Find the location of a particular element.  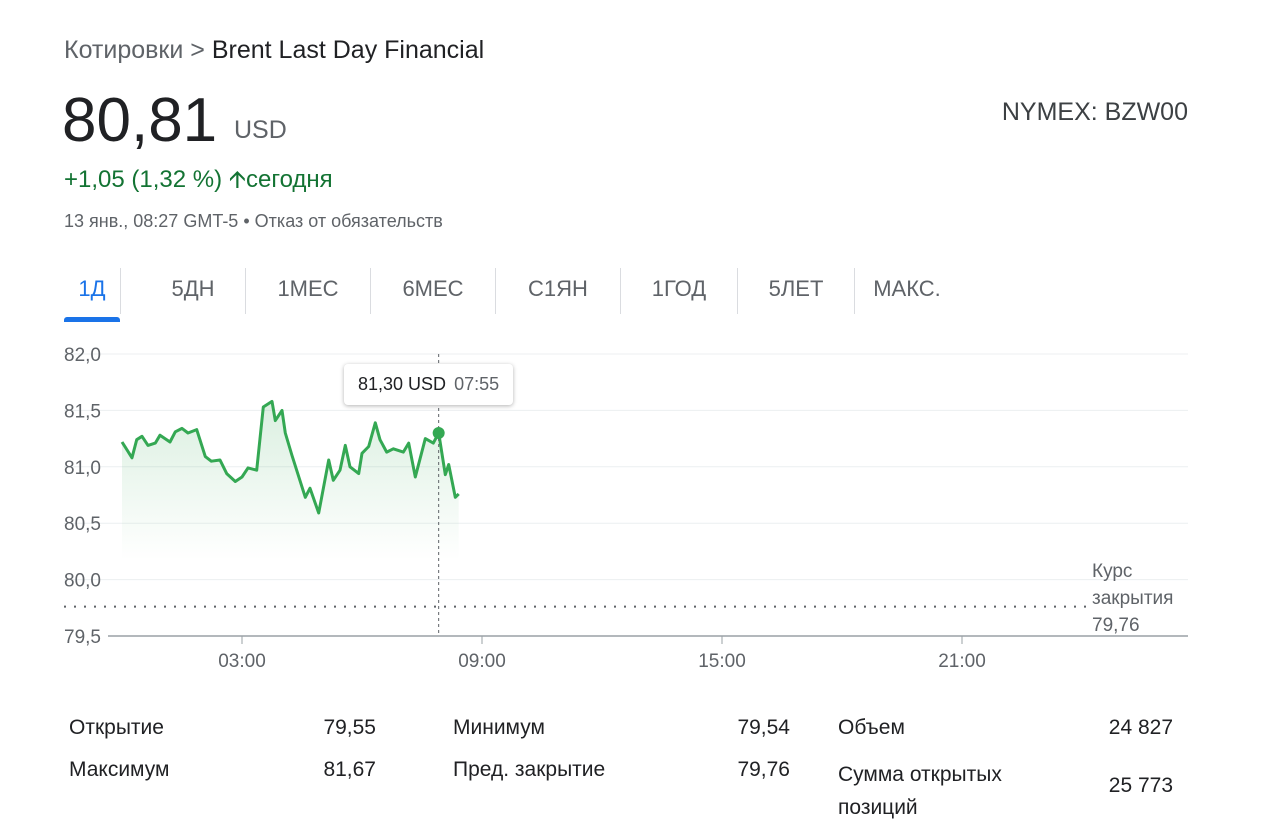

stat-label-low: Минимум is located at coordinates (499, 727).